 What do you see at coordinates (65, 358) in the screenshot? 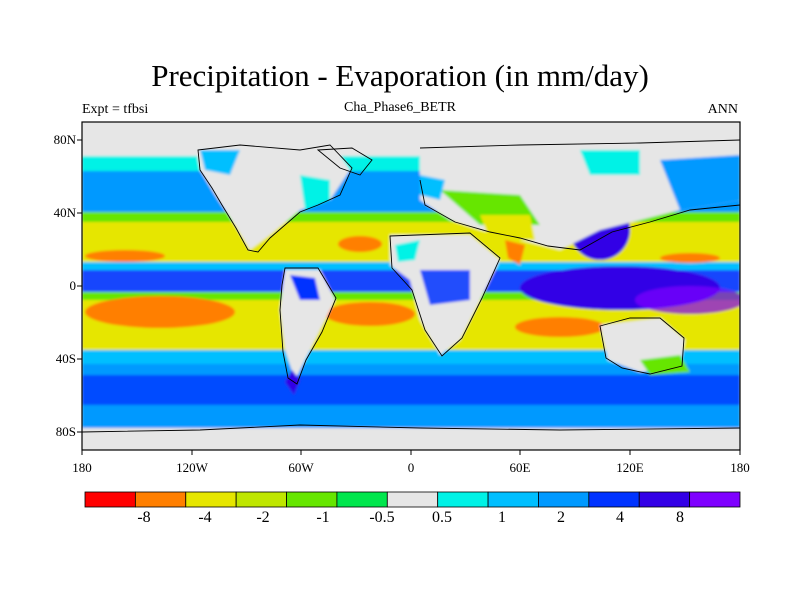
I see `lat-tick-label: 40S` at bounding box center [65, 358].